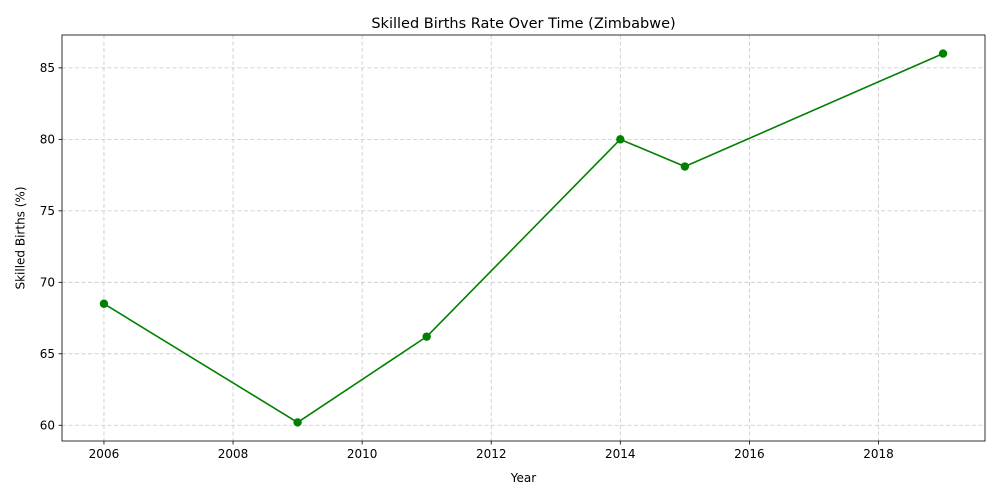 Image resolution: width=1000 pixels, height=504 pixels. Describe the element at coordinates (47, 354) in the screenshot. I see `y-tick-label: 65` at that location.